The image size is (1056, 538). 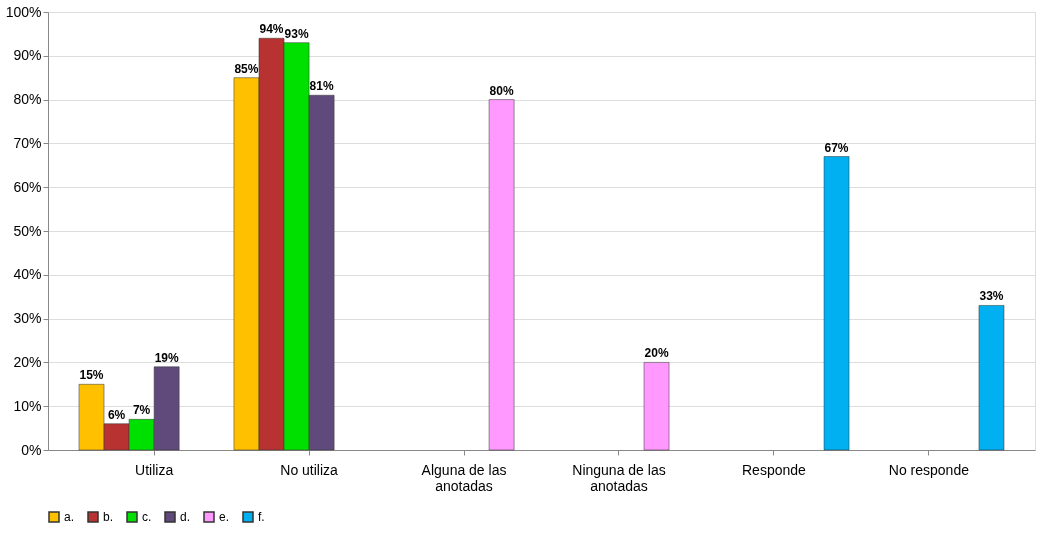 What do you see at coordinates (991, 296) in the screenshot?
I see `data-label: 33%` at bounding box center [991, 296].